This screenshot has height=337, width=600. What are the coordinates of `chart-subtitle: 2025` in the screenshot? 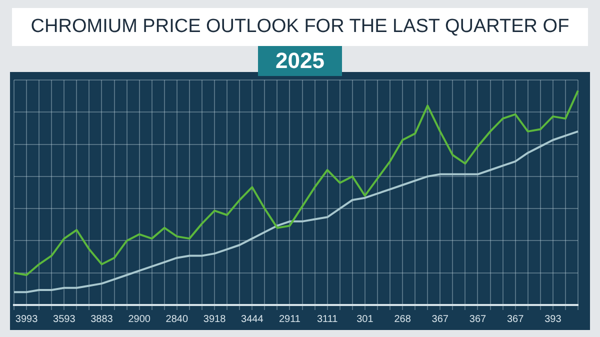 It's located at (300, 61).